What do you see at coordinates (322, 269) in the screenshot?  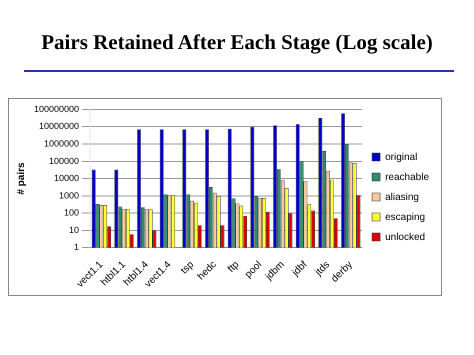 I see `x-tick-label: jtds` at bounding box center [322, 269].